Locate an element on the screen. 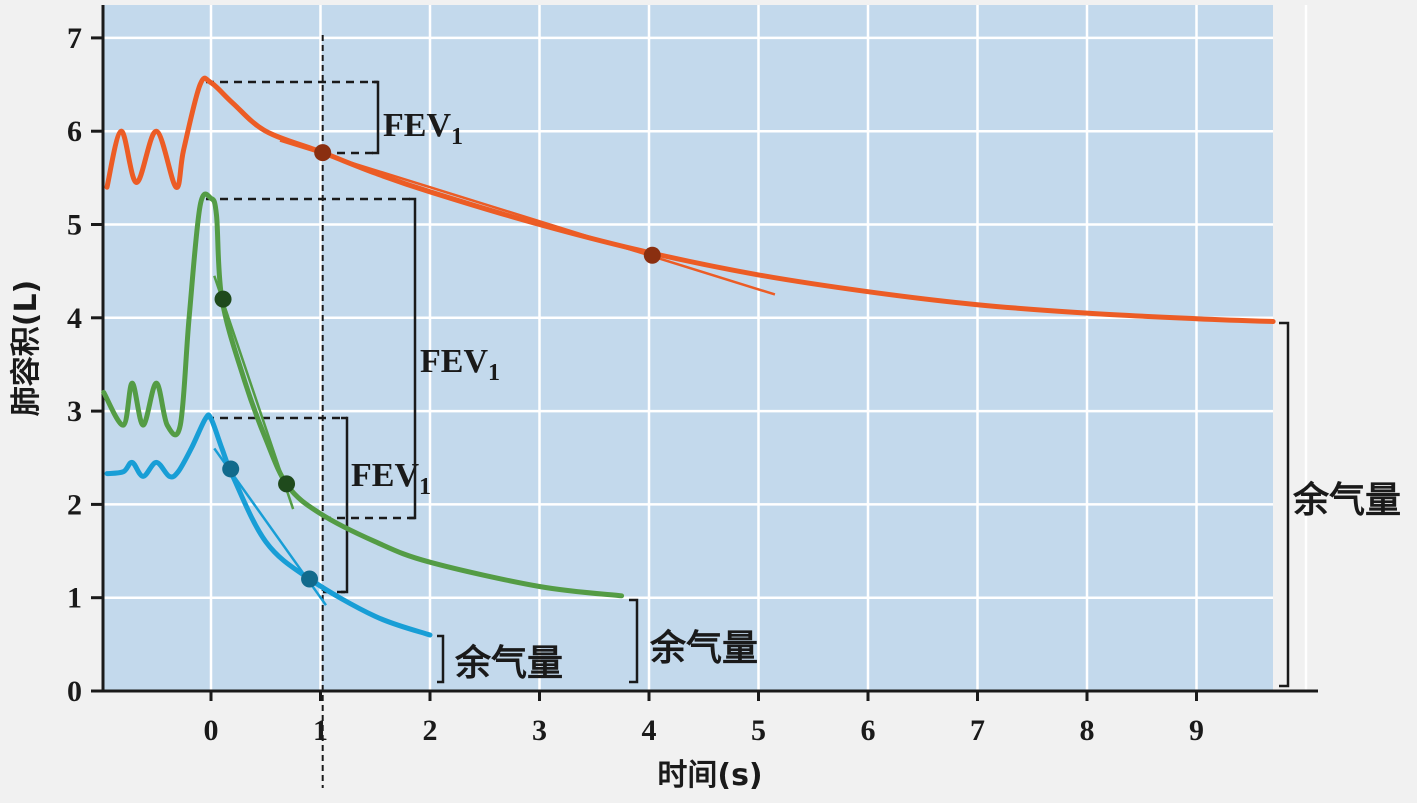  y-ticks: 0 1 2 3 4 5 6 7 is located at coordinates (85, 365).